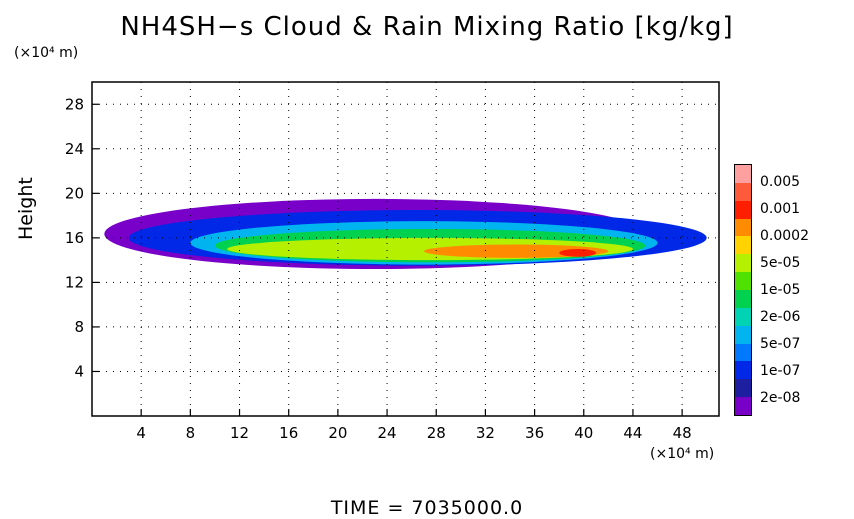 The image size is (854, 519). I want to click on x-tick-label: 20, so click(337, 433).